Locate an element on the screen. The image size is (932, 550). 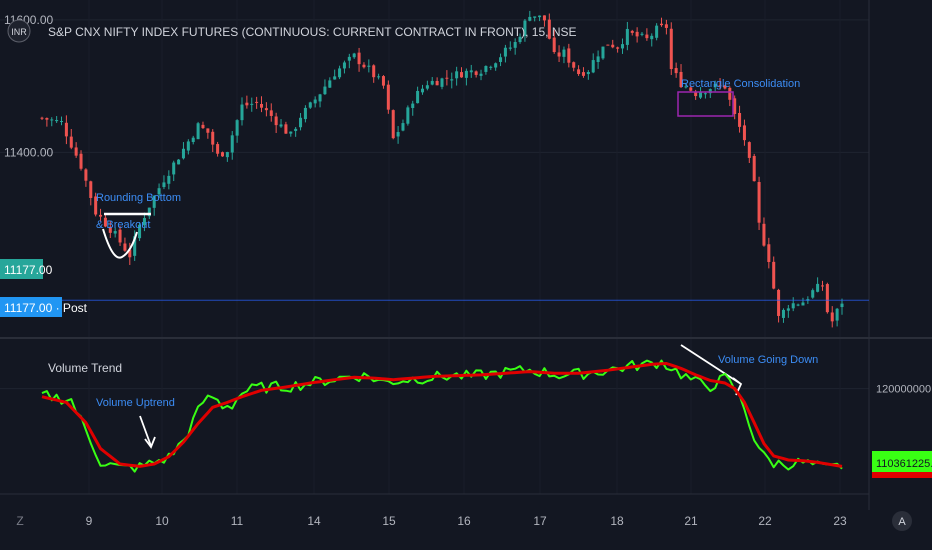
timezone-icon: Z is located at coordinates (19, 521).